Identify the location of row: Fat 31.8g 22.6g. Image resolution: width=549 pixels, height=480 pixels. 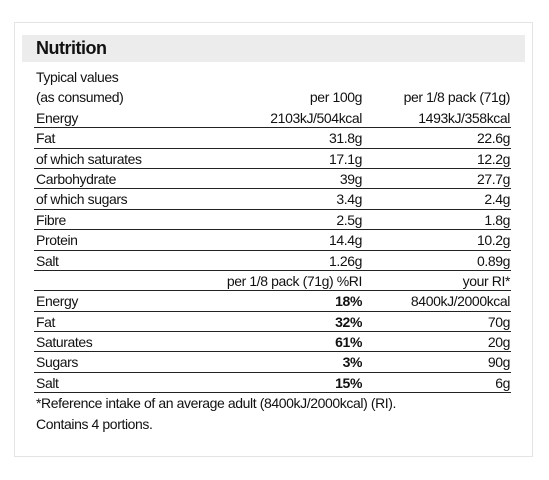
(272, 138).